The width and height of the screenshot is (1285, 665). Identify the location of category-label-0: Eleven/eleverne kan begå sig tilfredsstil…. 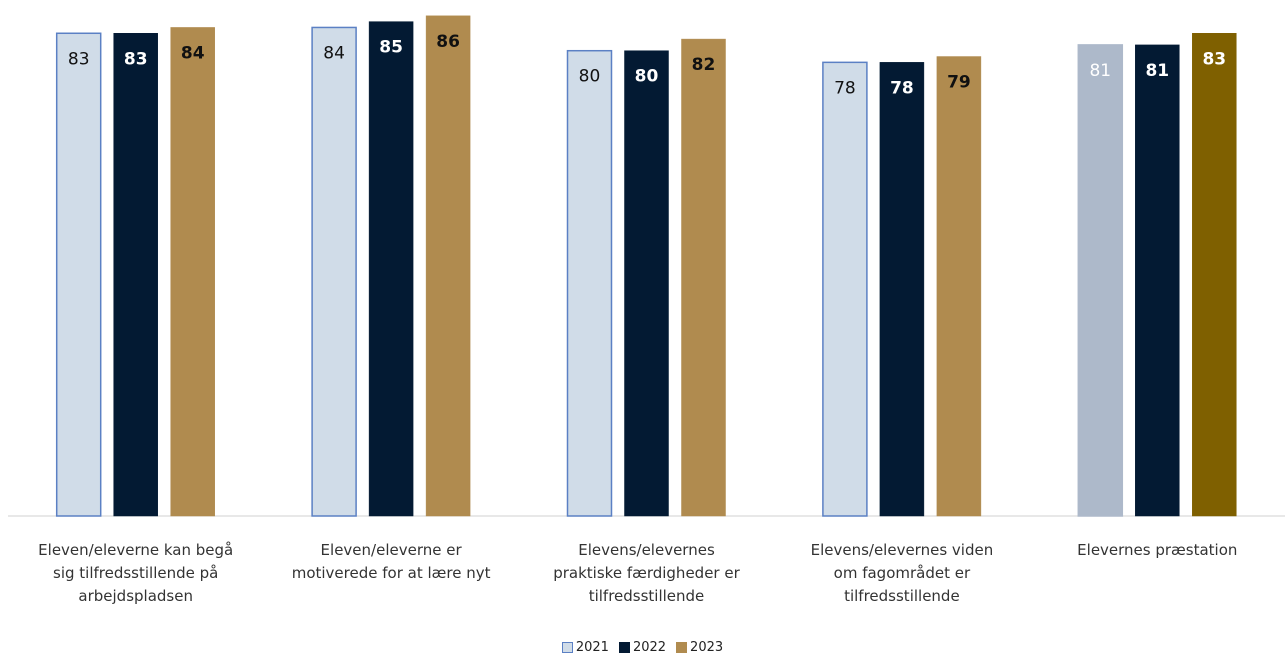
(135, 573).